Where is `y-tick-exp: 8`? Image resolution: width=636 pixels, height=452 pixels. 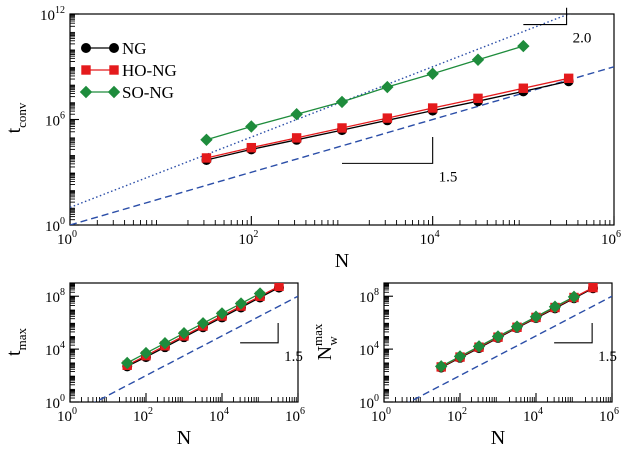
y-tick-exp: 8 is located at coordinates (376, 292).